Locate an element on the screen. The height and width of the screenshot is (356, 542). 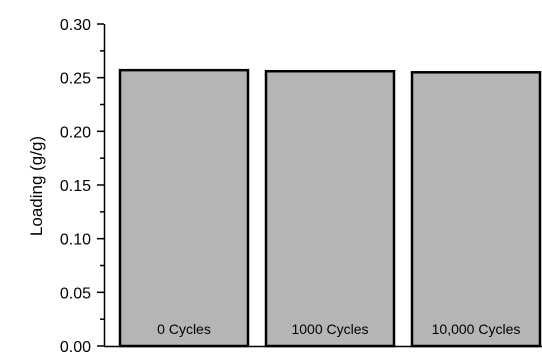
y-axis-title: Loading (g/g) is located at coordinates (36, 186).